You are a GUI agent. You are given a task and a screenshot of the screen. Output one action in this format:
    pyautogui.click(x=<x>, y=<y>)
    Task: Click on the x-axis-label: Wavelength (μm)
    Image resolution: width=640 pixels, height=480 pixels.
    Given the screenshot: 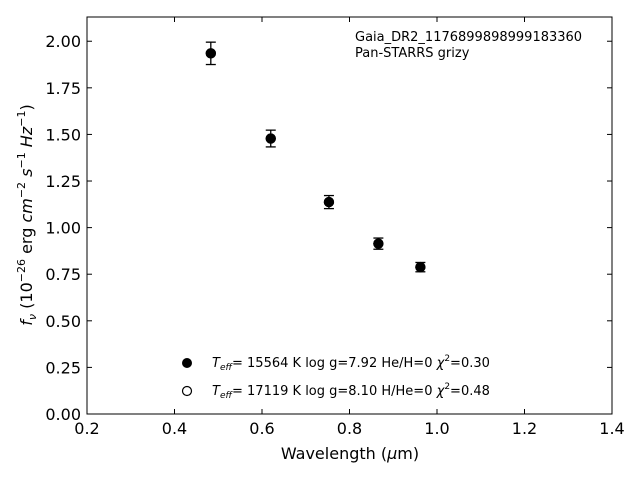 What is the action you would take?
    pyautogui.click(x=350, y=453)
    